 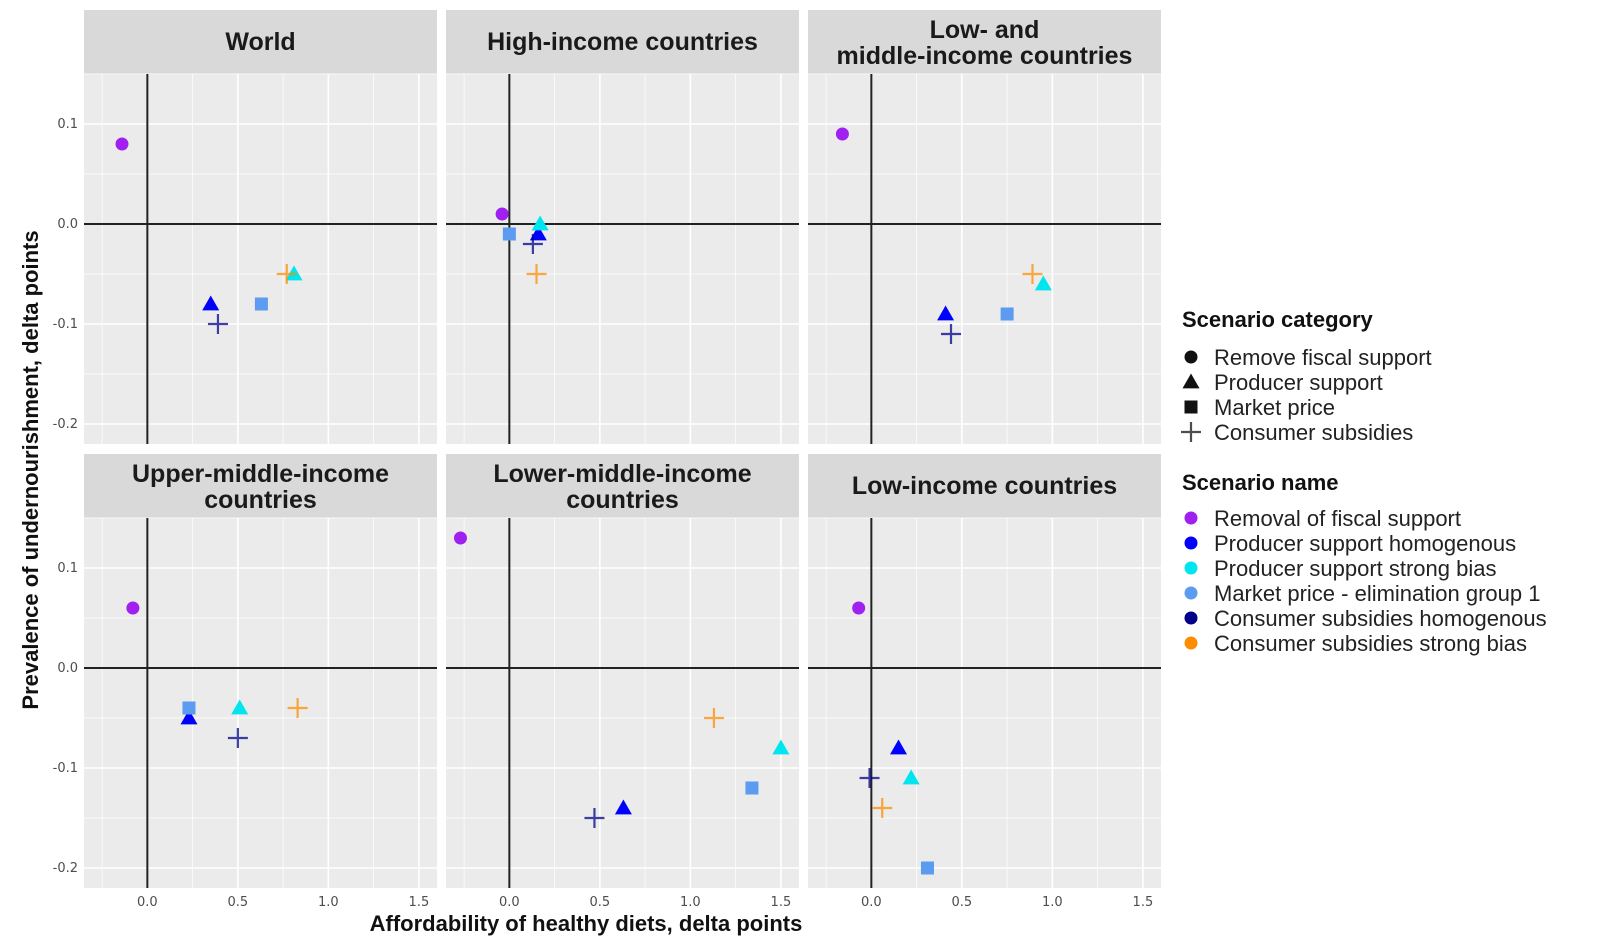 I want to click on y-tick-label: 0.1, so click(x=67, y=124).